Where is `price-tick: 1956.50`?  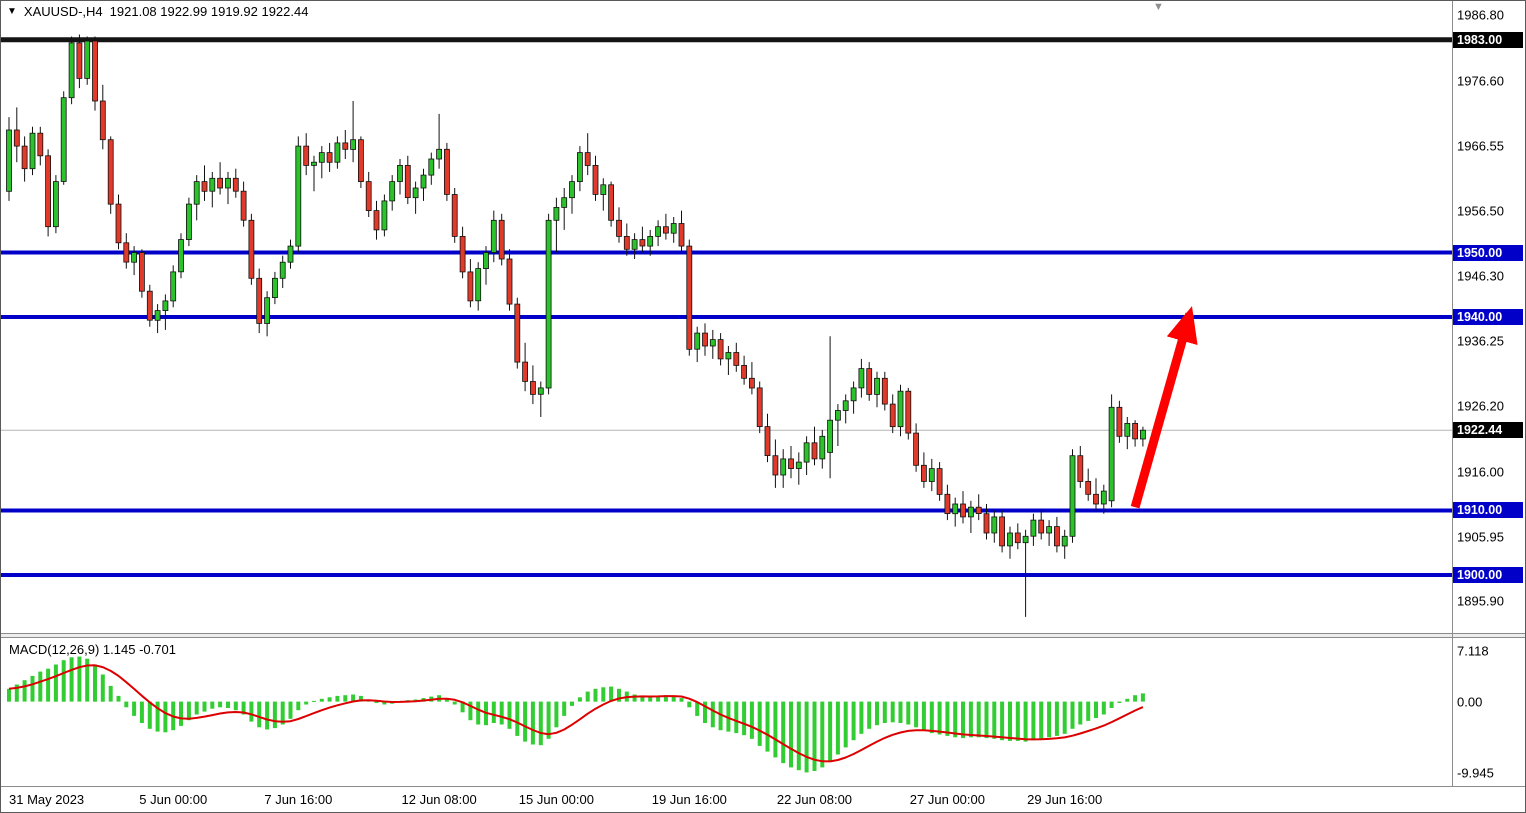 price-tick: 1956.50 is located at coordinates (1480, 211).